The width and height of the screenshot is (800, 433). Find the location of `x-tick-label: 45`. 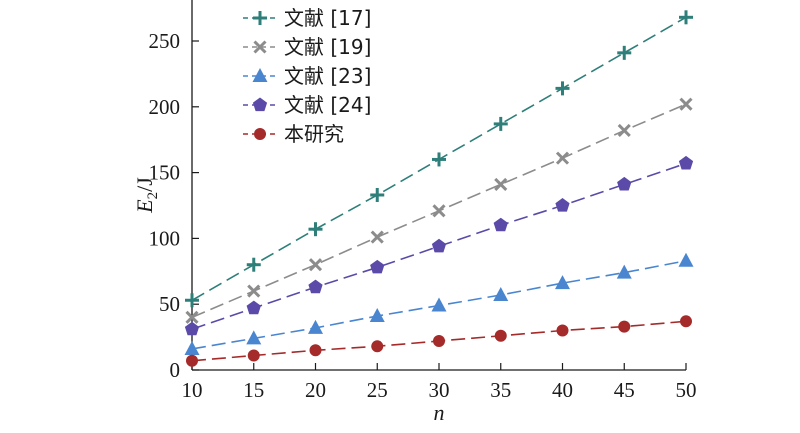

x-tick-label: 45 is located at coordinates (624, 390).